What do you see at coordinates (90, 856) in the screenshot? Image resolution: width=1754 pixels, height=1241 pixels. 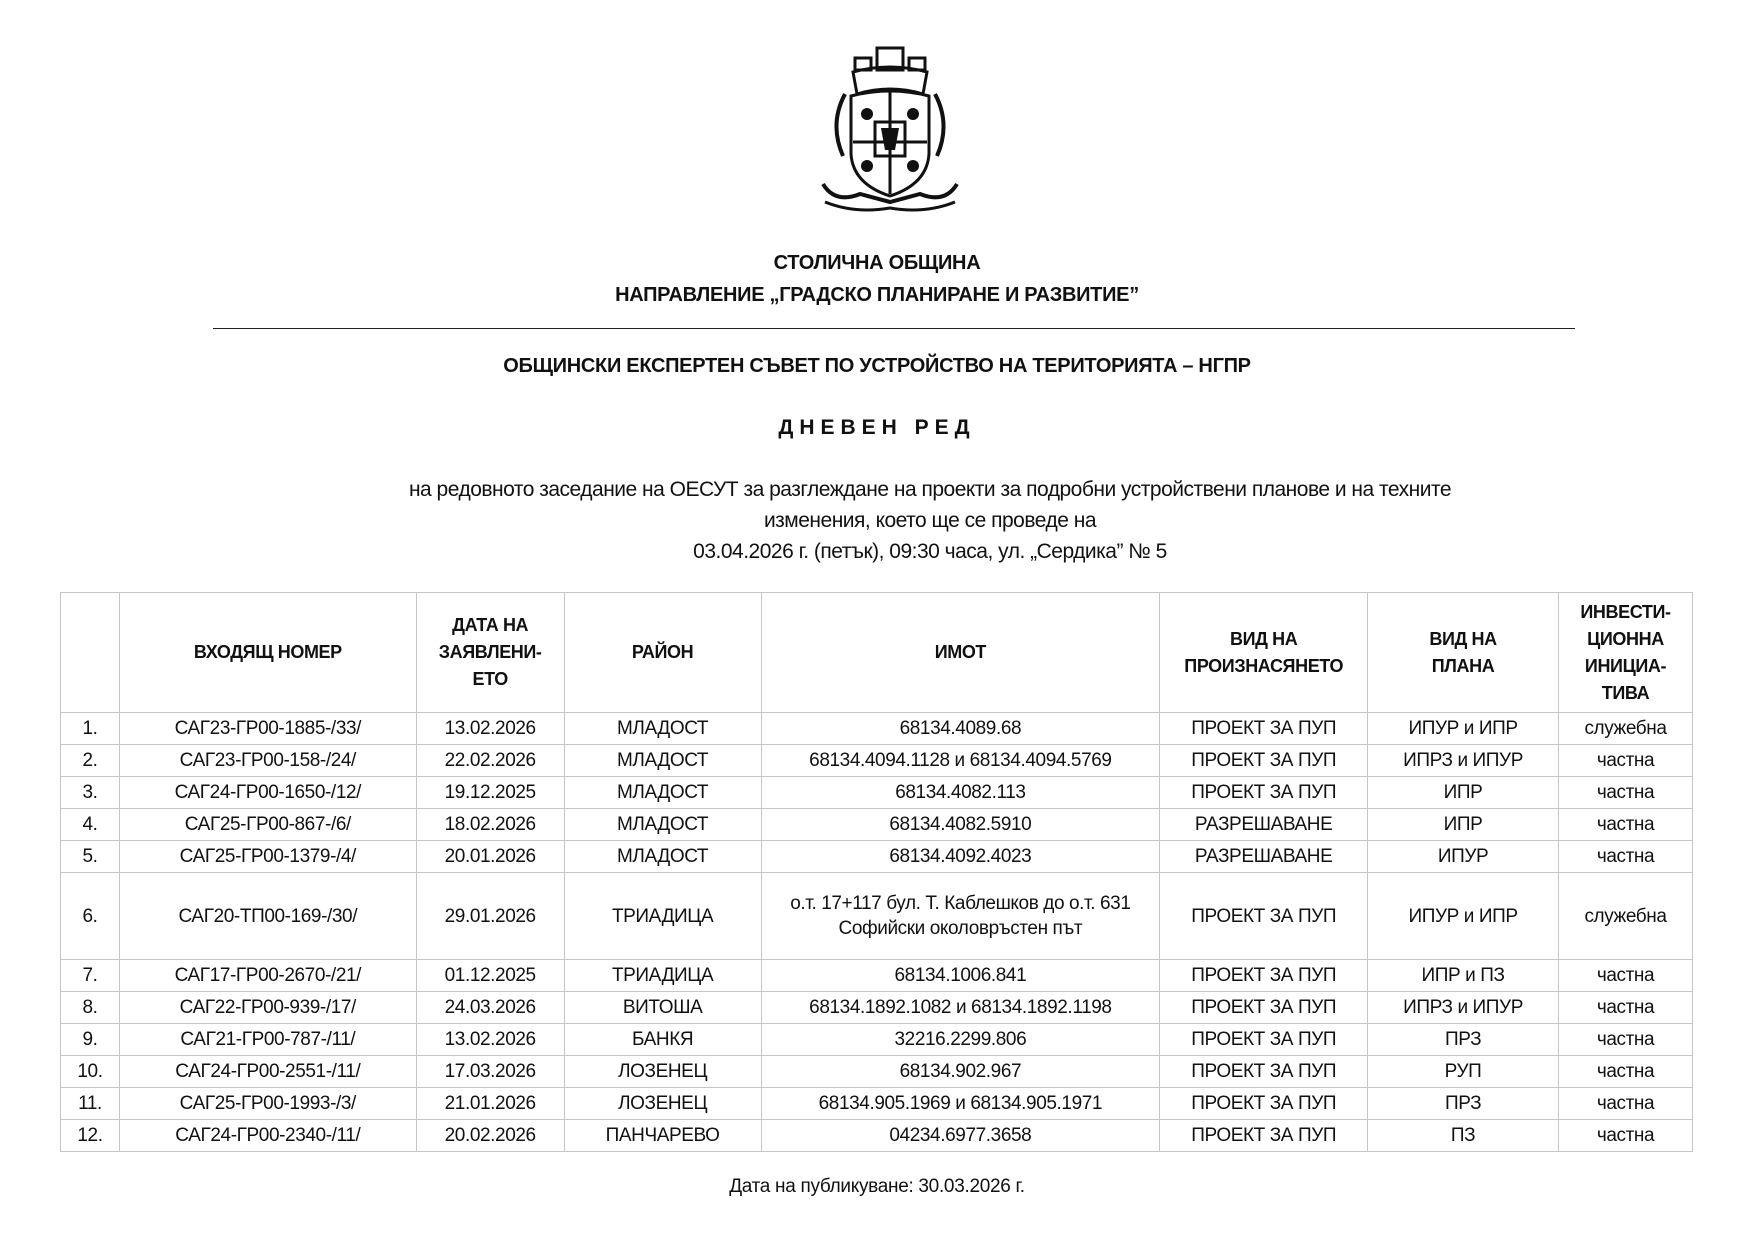 I see `cell-number: 5.` at bounding box center [90, 856].